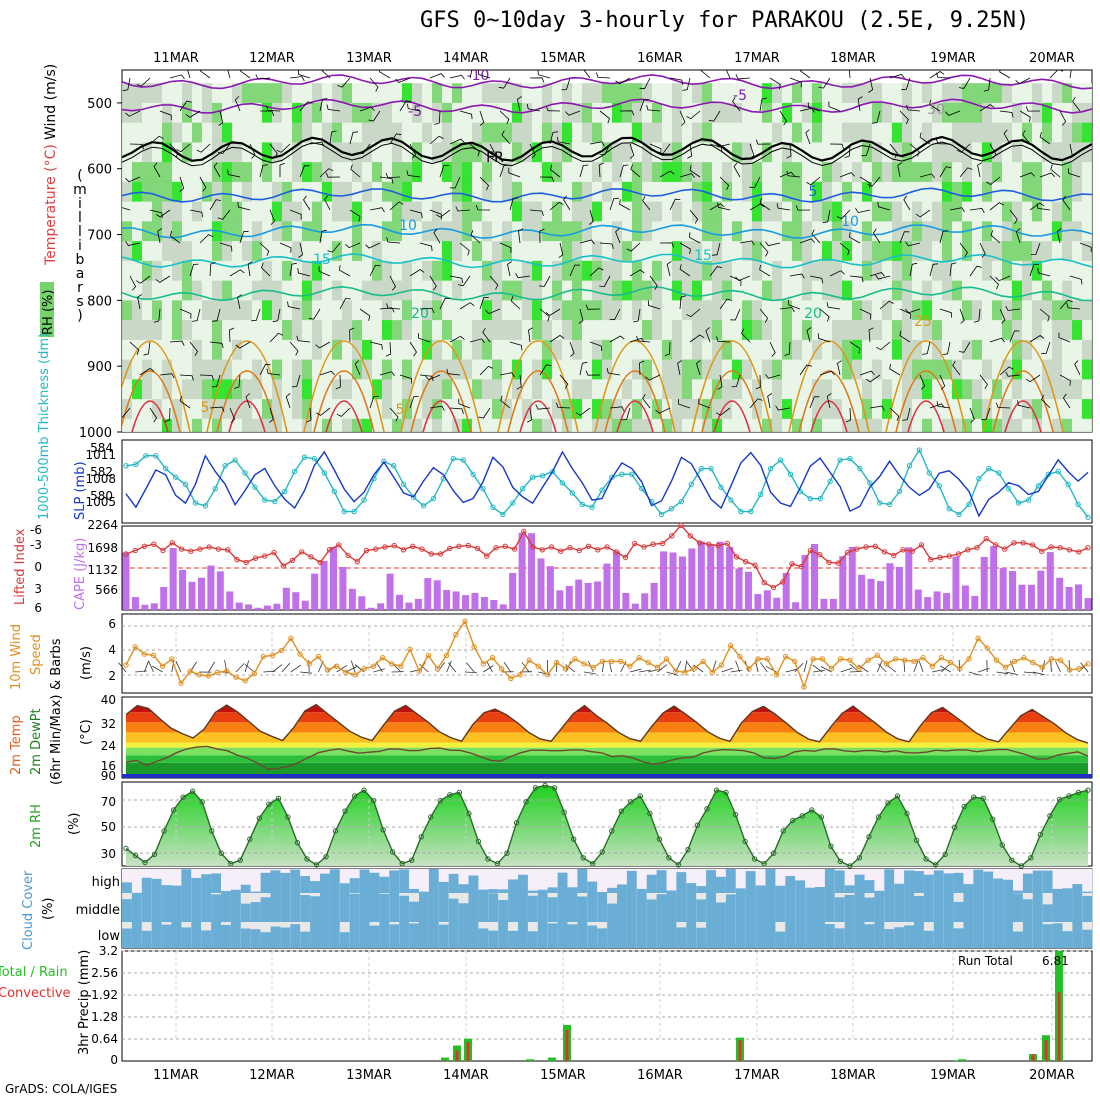  What do you see at coordinates (1029, 672) in the screenshot?
I see `wind-barb-10m` at bounding box center [1029, 672].